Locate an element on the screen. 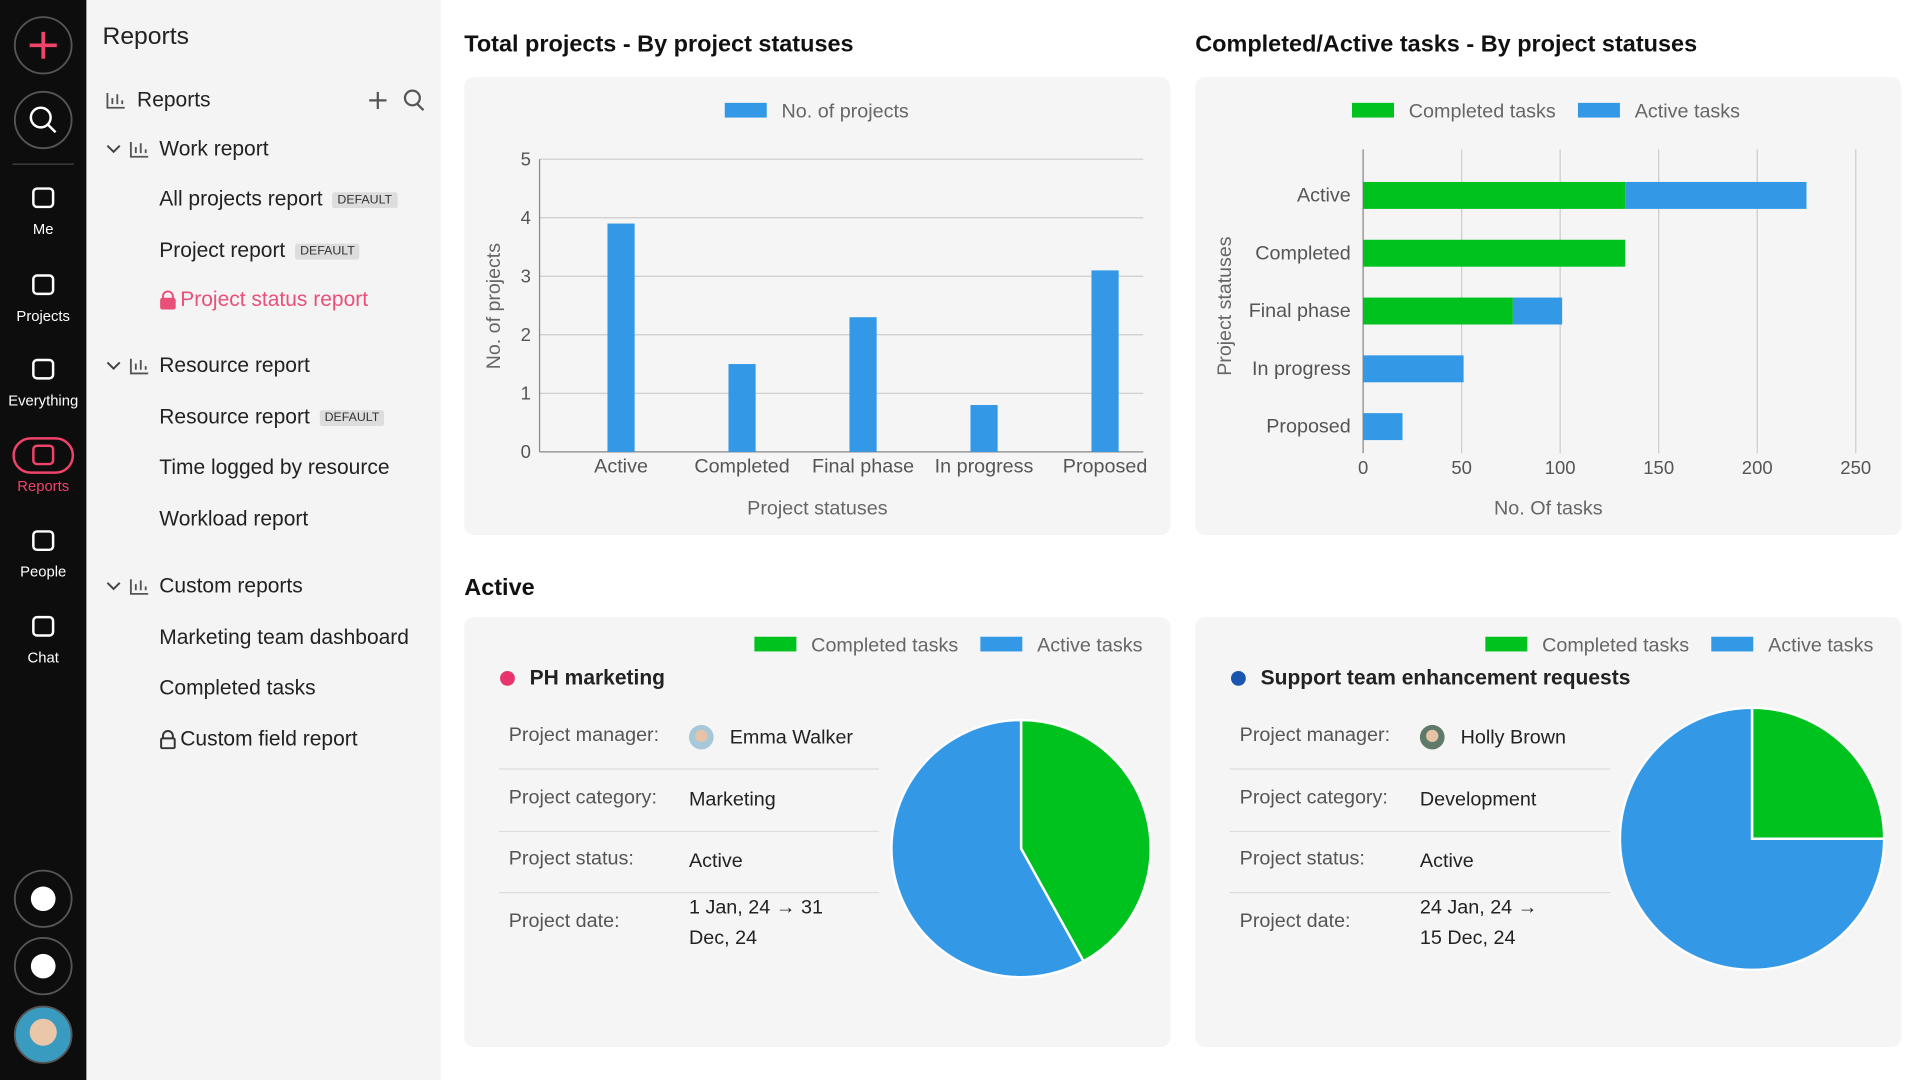  add-icon is located at coordinates (43, 45).